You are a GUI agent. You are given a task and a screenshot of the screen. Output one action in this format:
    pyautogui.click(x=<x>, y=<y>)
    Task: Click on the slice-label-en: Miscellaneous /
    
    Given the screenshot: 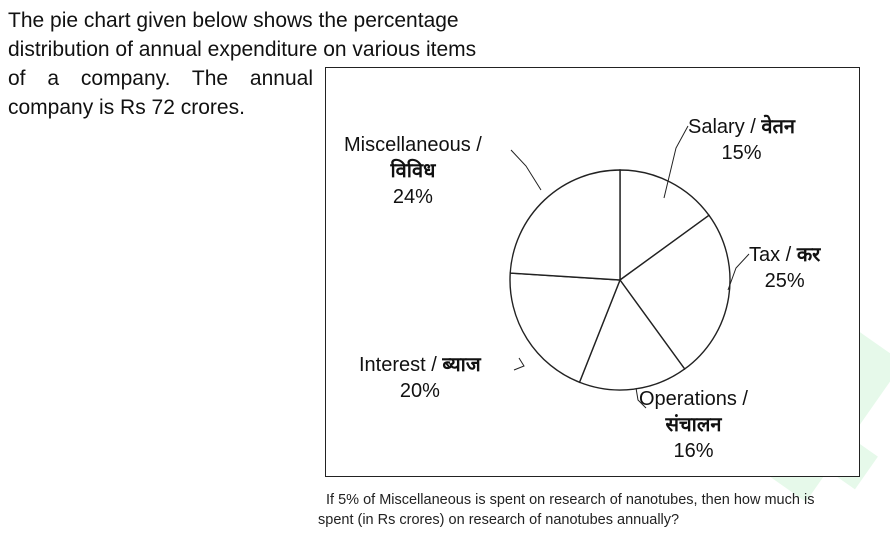 What is the action you would take?
    pyautogui.click(x=413, y=145)
    